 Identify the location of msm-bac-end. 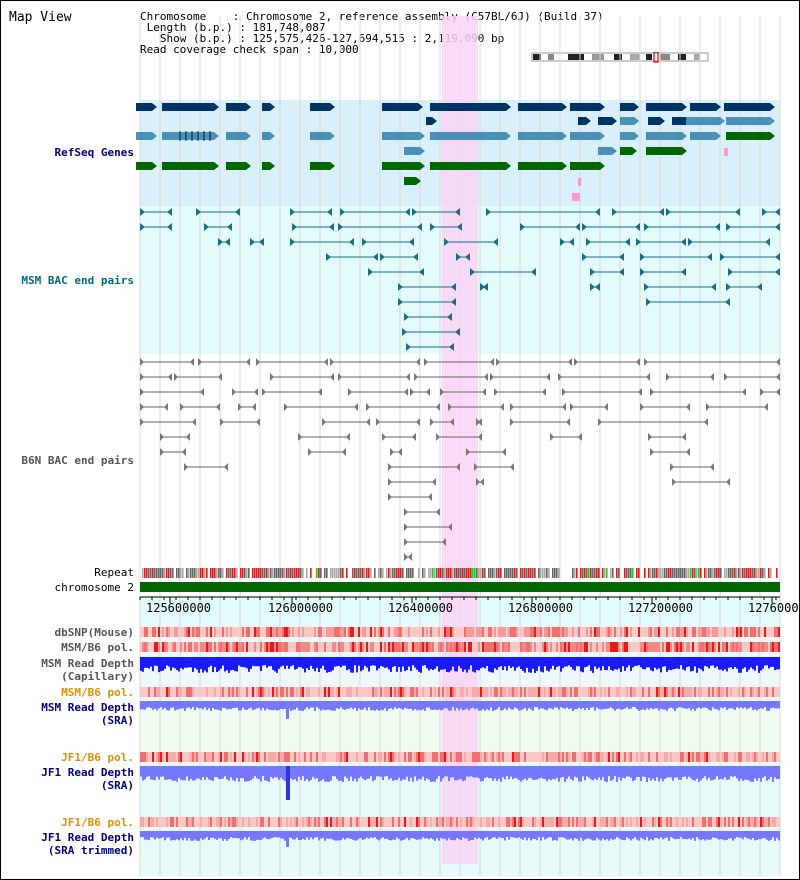
(737, 212).